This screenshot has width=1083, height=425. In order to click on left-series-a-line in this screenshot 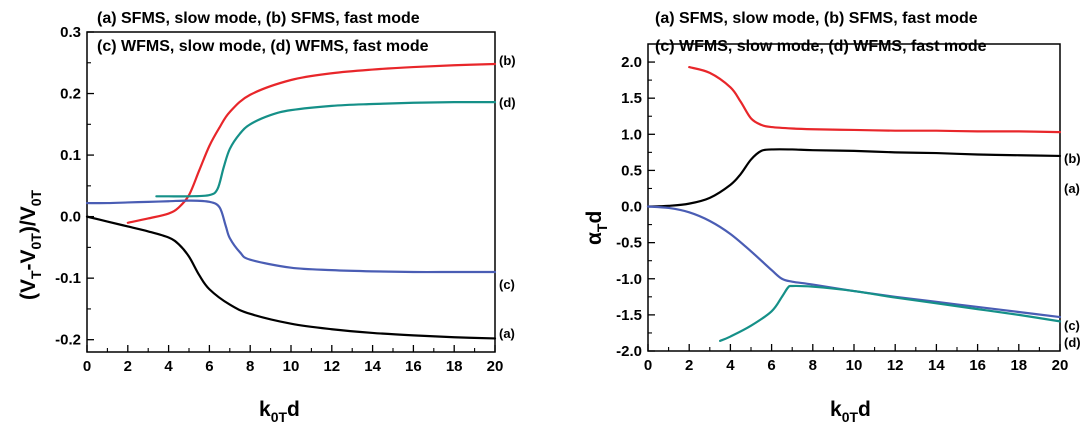, I will do `click(291, 277)`.